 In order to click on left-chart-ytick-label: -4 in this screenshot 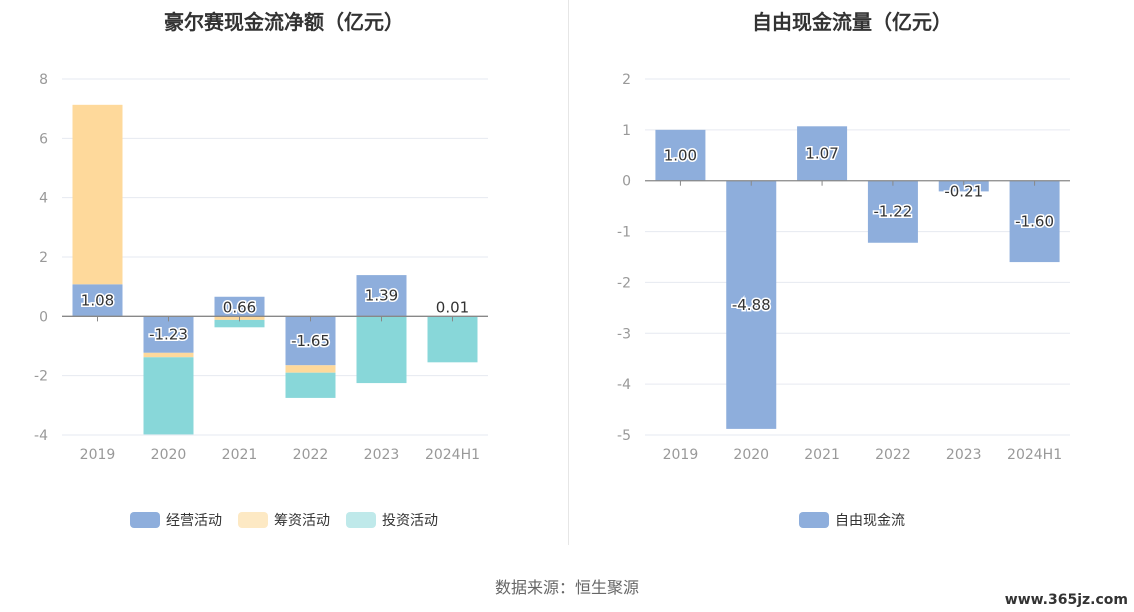, I will do `click(41, 436)`.